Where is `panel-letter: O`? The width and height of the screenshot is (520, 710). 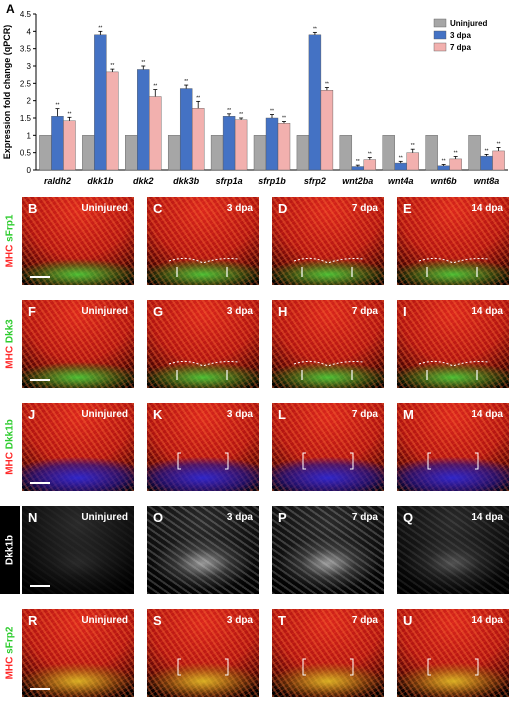 panel-letter: O is located at coordinates (158, 517).